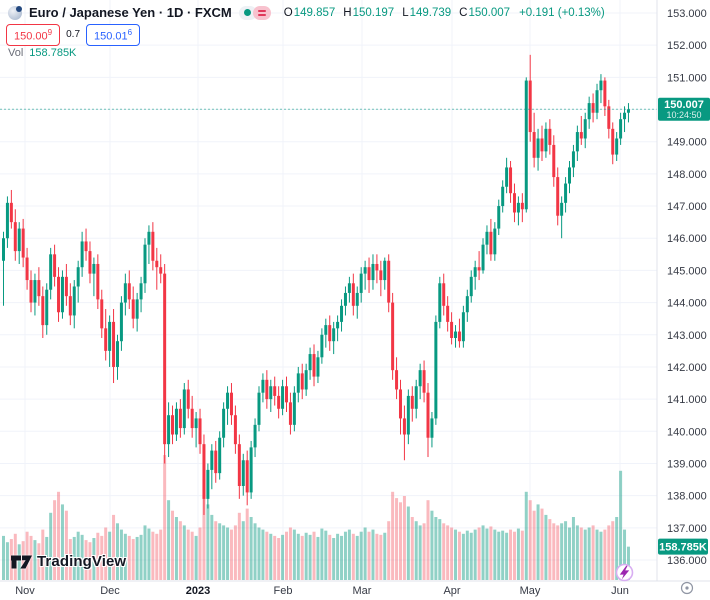 This screenshot has width=710, height=600. Describe the element at coordinates (21, 561) in the screenshot. I see `tradingview-logo-icon` at that location.